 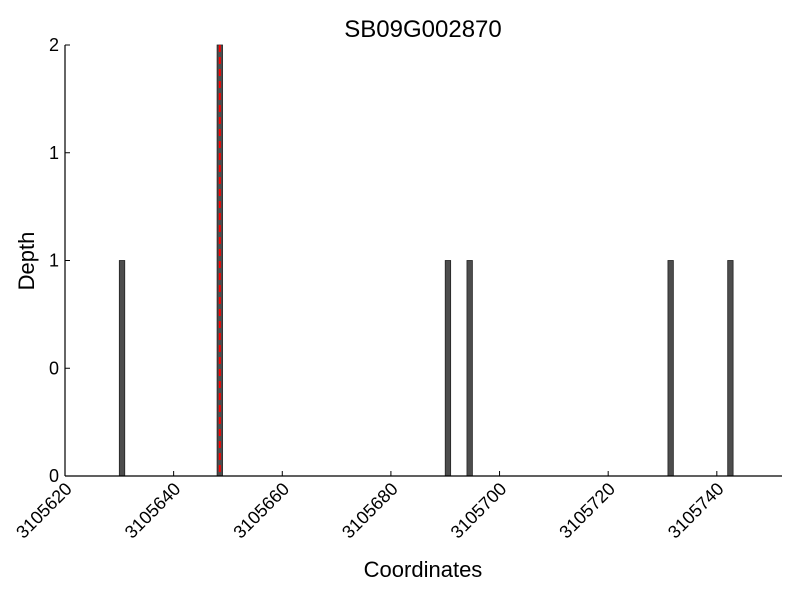 What do you see at coordinates (44, 511) in the screenshot?
I see `x-tick-label: 3105620` at bounding box center [44, 511].